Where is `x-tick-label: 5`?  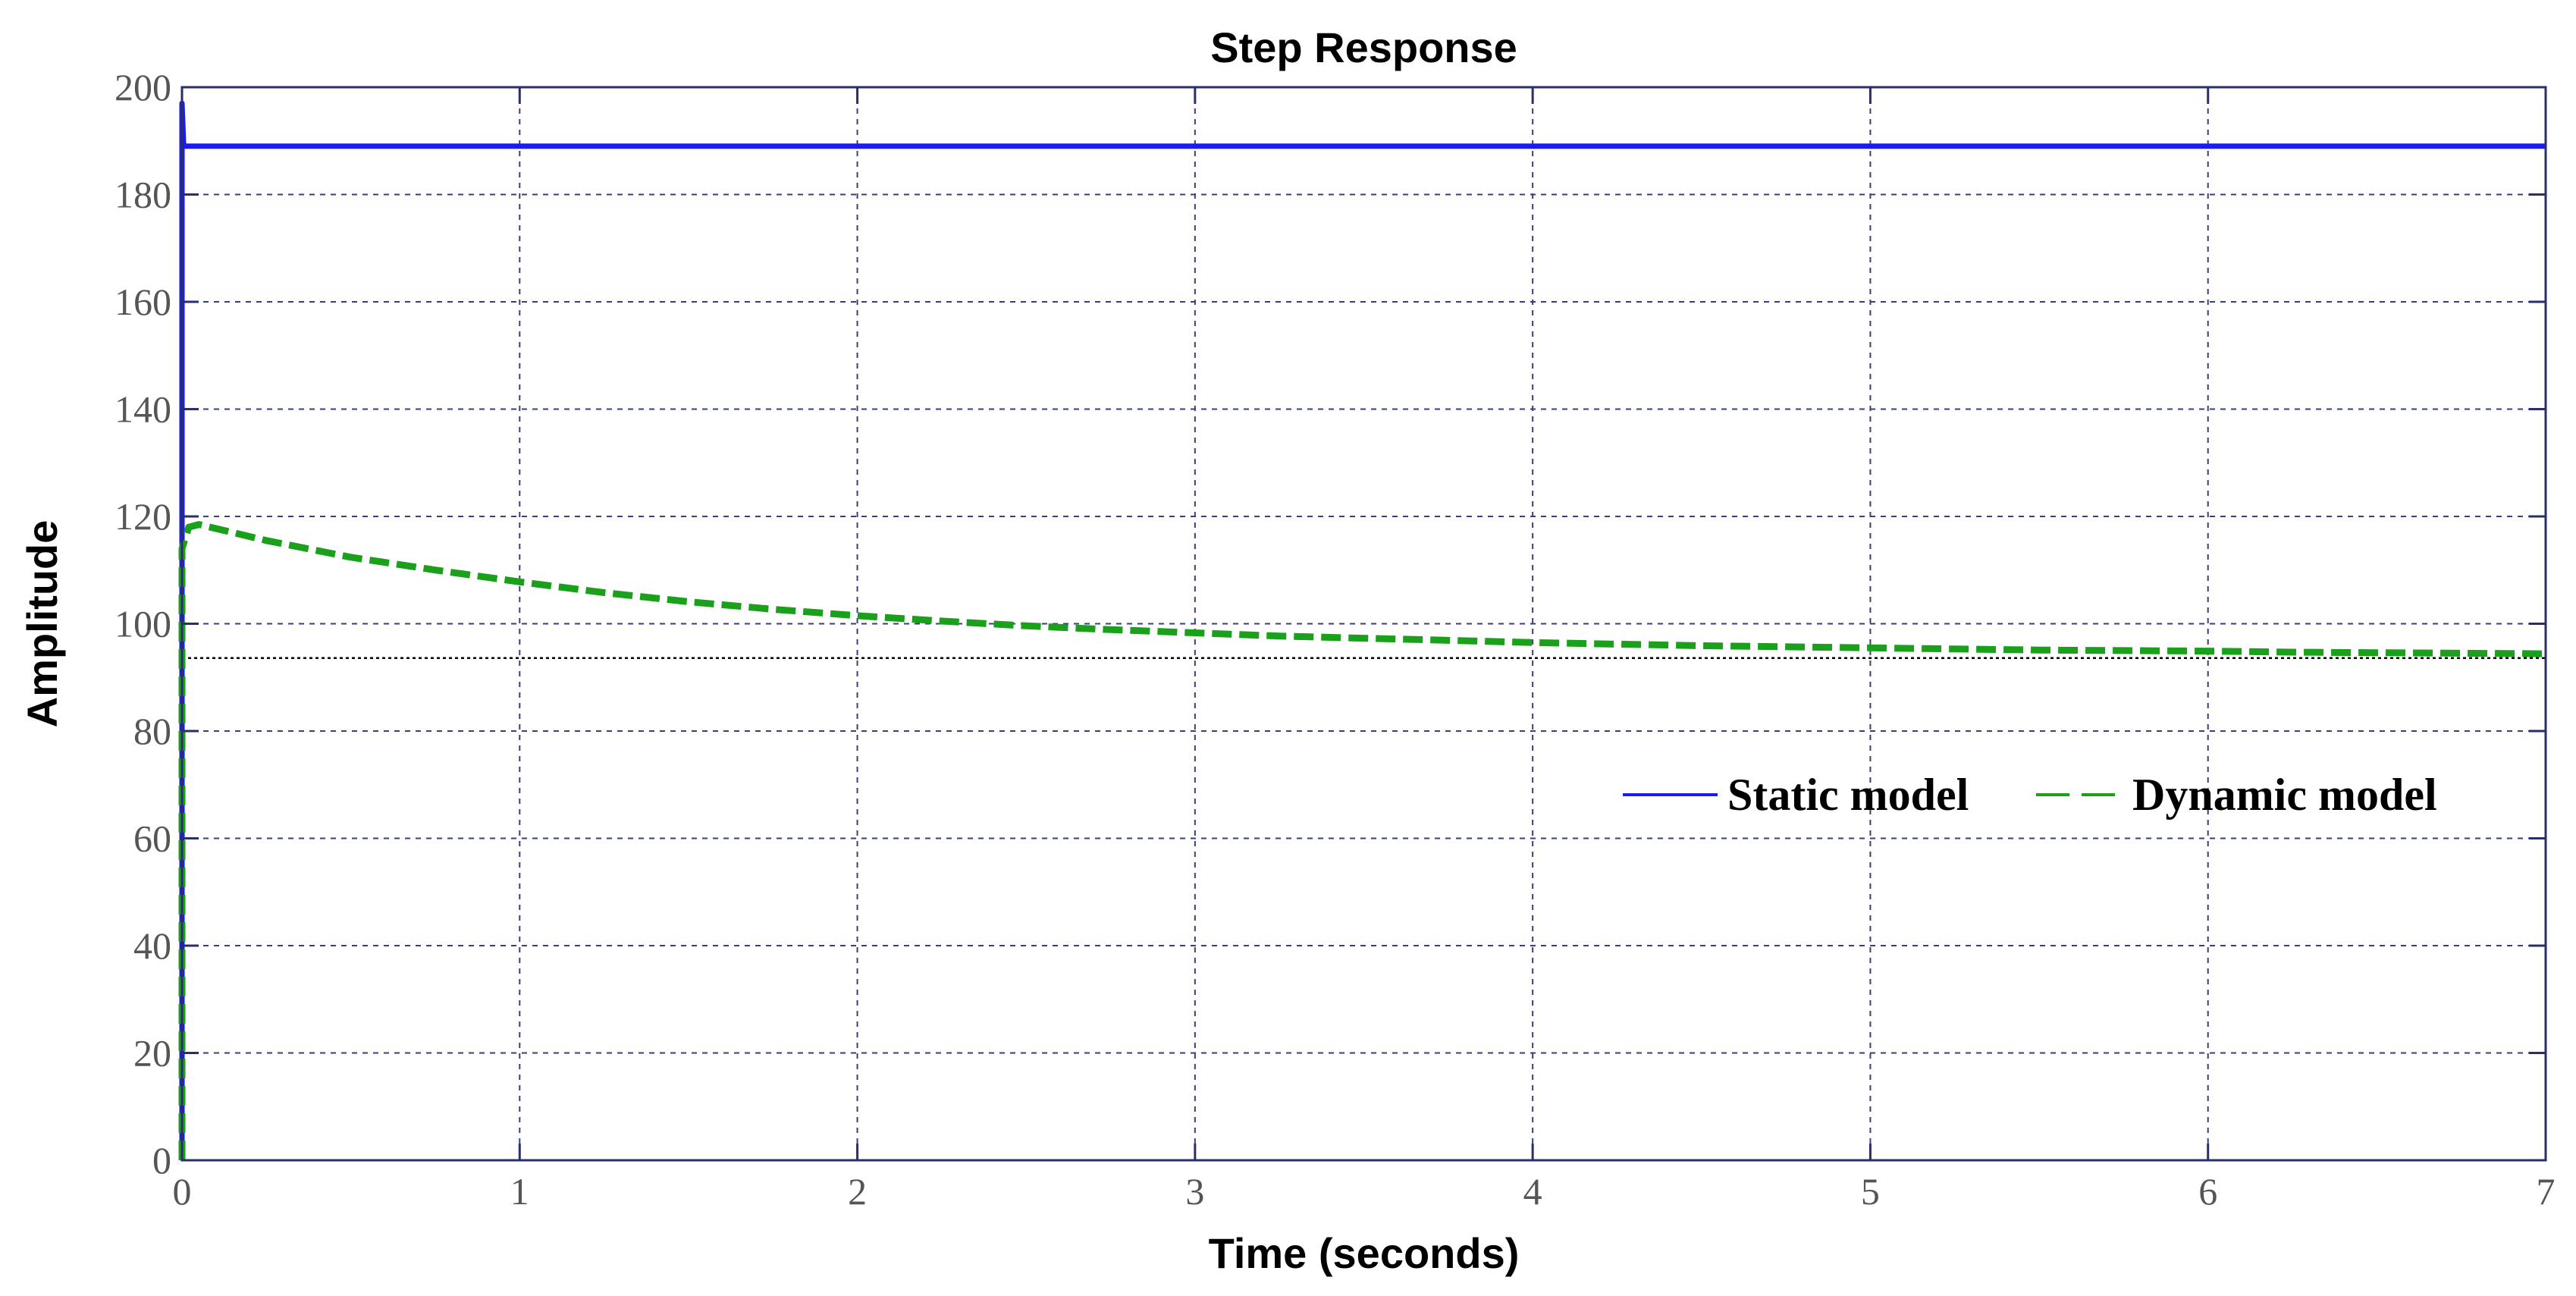 x-tick-label: 5 is located at coordinates (1870, 1191).